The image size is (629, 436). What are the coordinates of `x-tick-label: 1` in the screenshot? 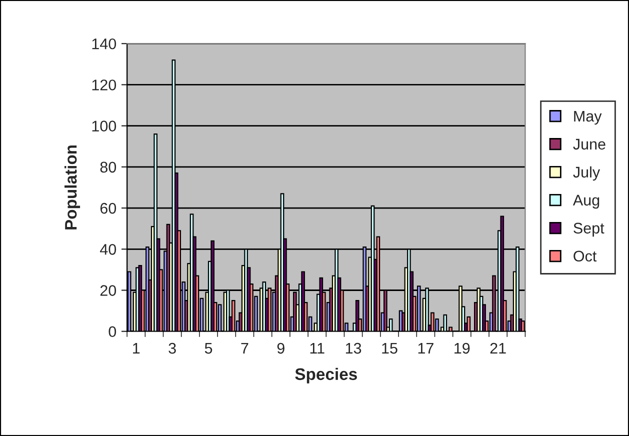 It's located at (136, 348).